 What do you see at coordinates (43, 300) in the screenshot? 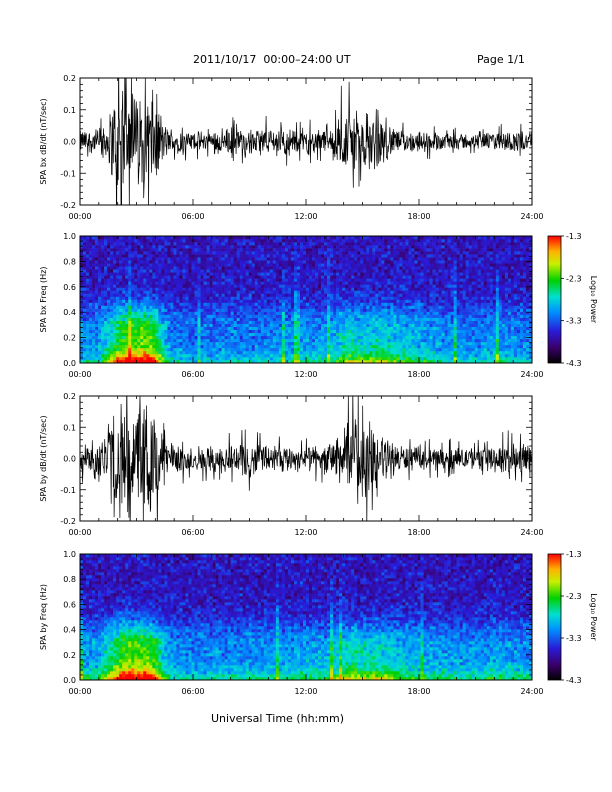
I see `y-axis-label: SPA bx Freq (Hz)` at bounding box center [43, 300].